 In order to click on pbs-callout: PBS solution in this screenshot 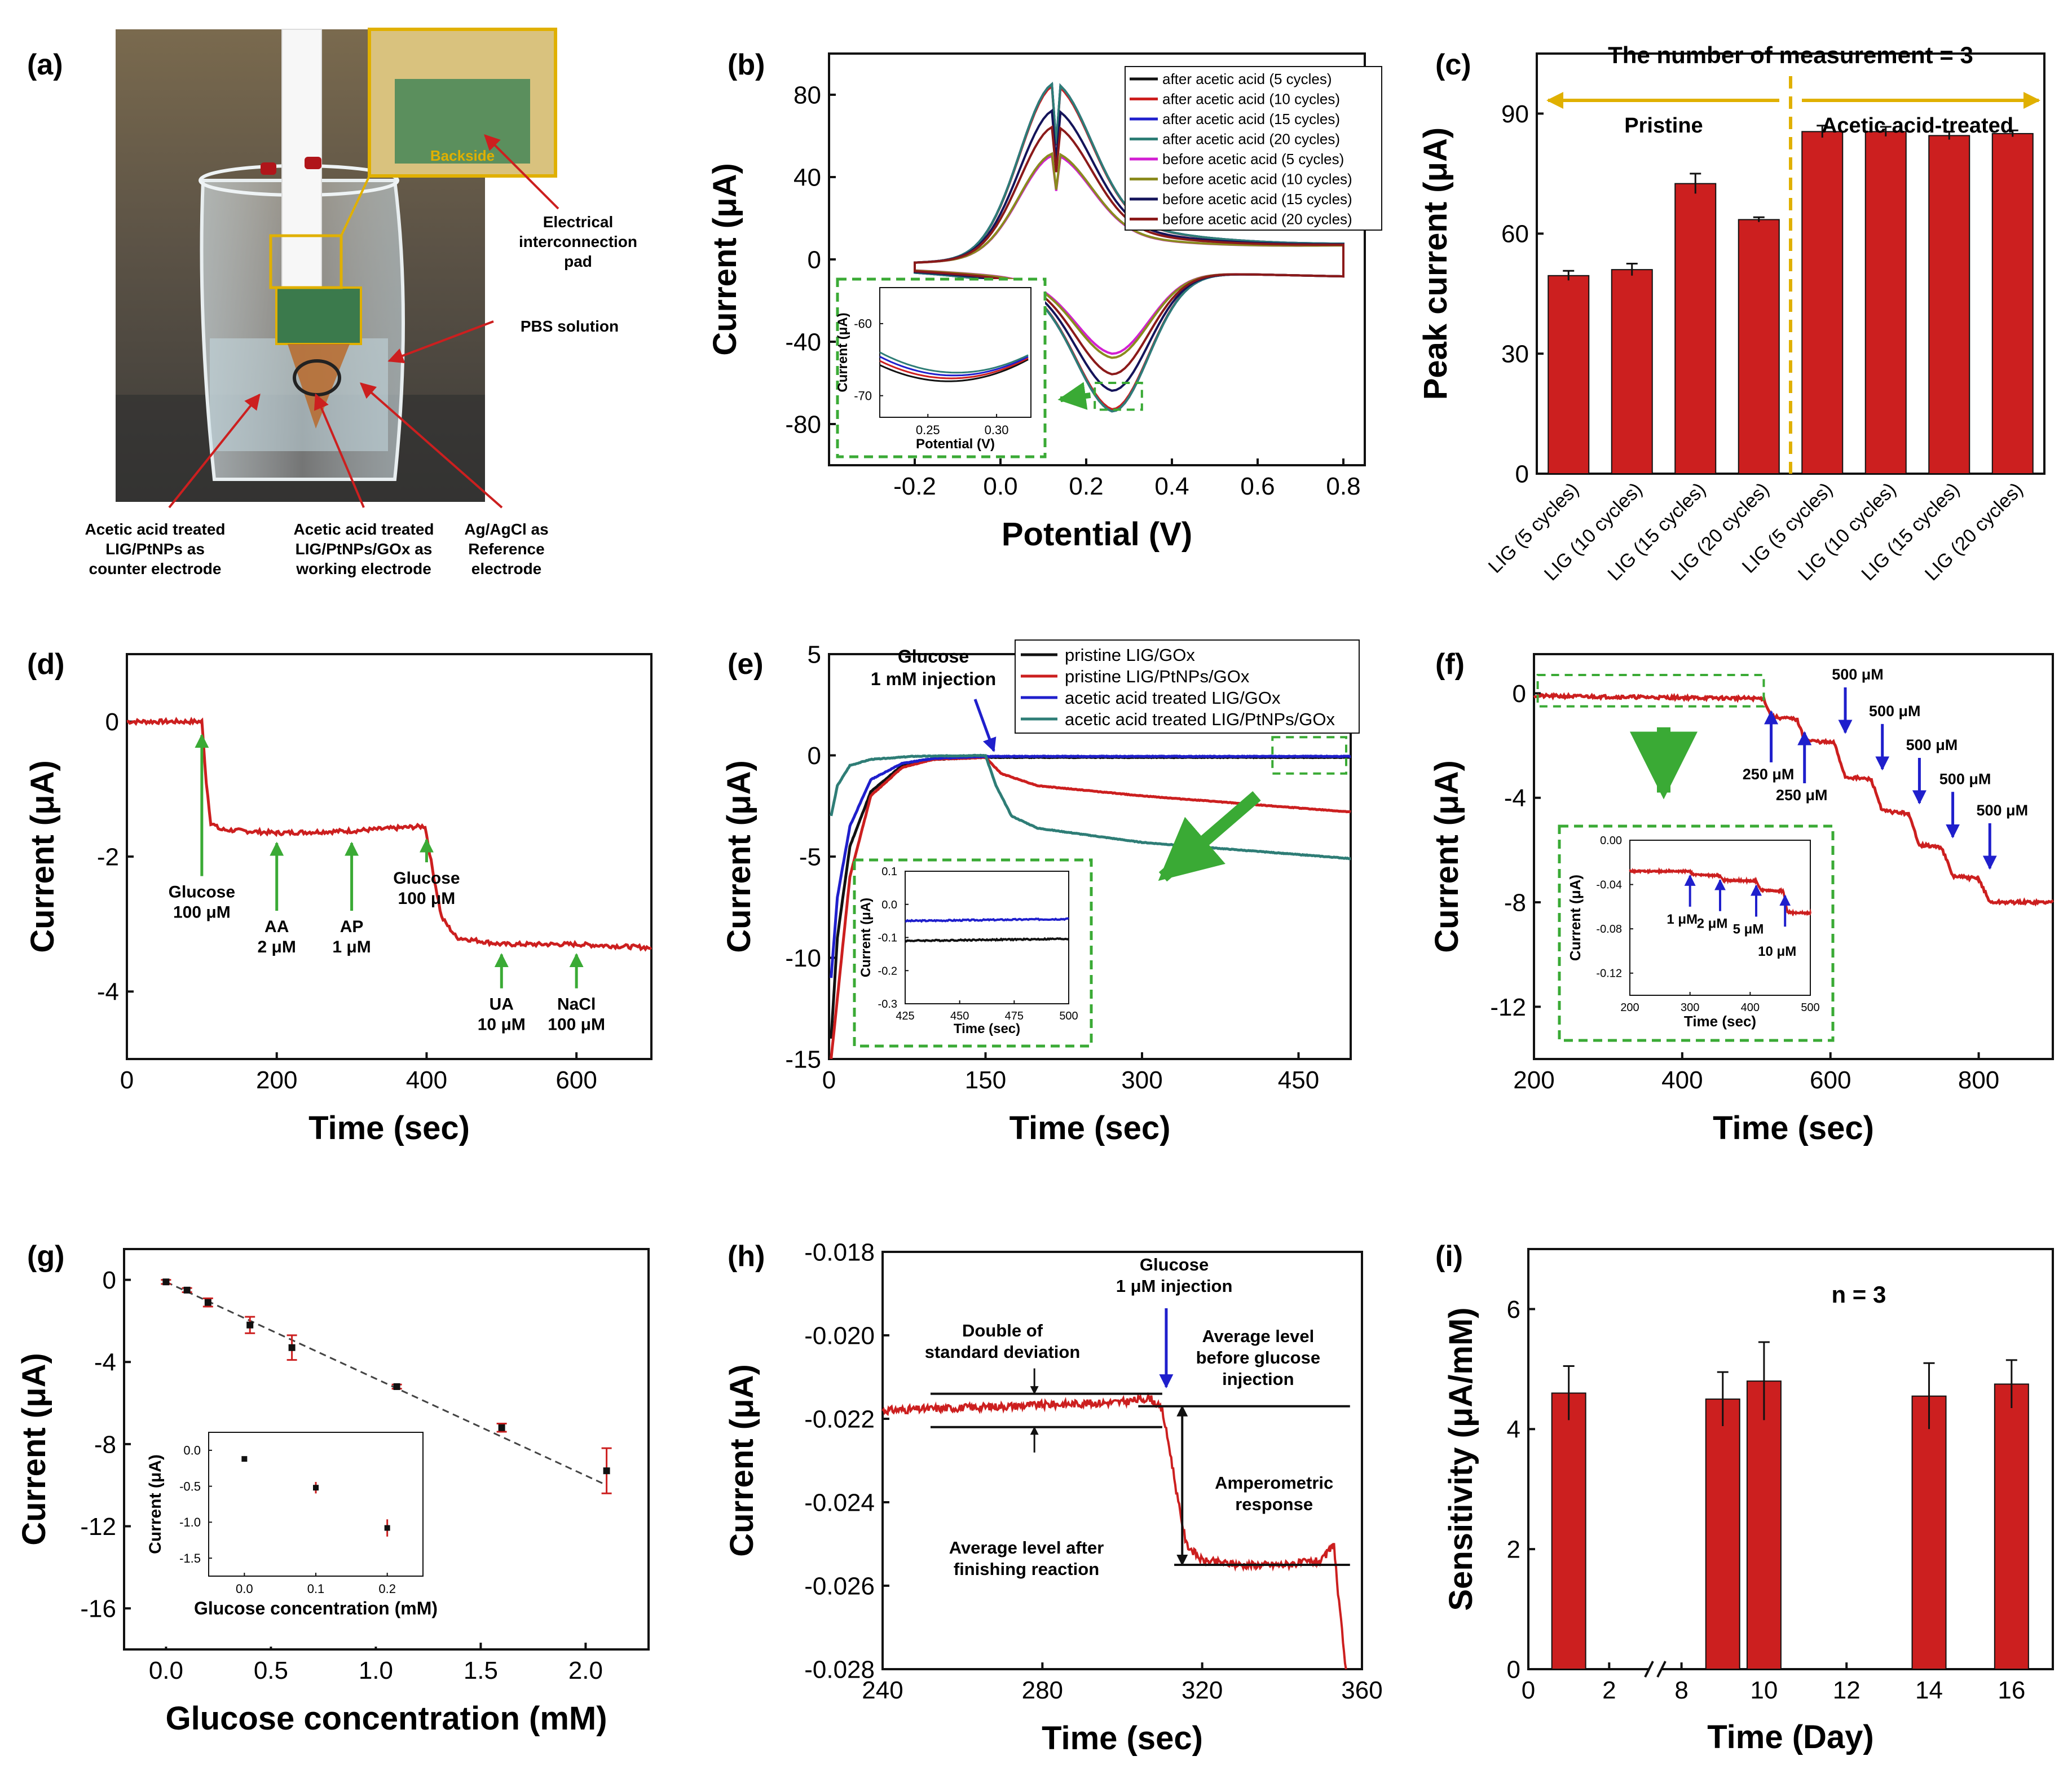, I will do `click(570, 326)`.